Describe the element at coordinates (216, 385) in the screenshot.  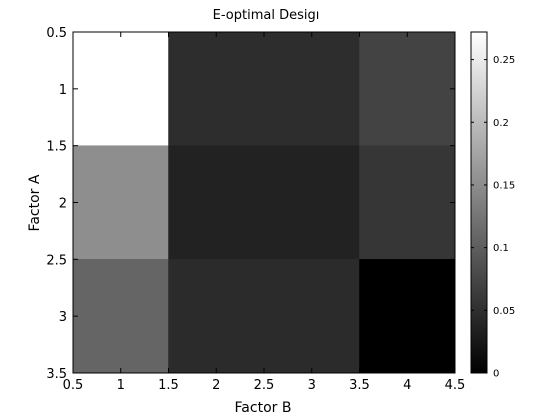
I see `x-tick-label: 2` at that location.